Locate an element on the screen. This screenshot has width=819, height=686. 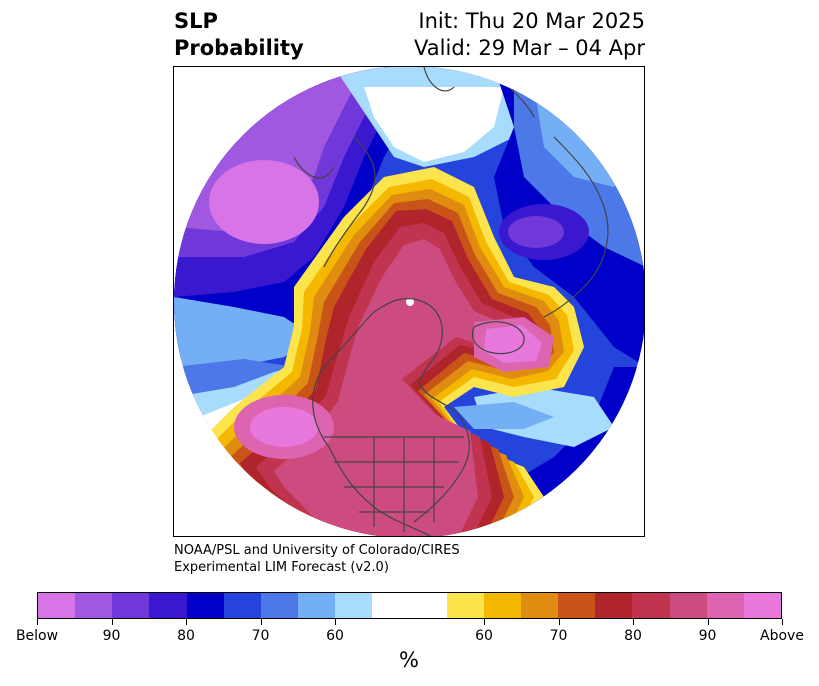
title-quantity: Probability is located at coordinates (239, 48).